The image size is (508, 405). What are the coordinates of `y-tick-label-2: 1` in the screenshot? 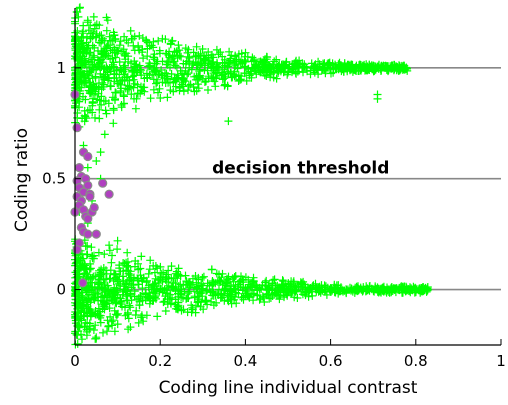 It's located at (61, 68).